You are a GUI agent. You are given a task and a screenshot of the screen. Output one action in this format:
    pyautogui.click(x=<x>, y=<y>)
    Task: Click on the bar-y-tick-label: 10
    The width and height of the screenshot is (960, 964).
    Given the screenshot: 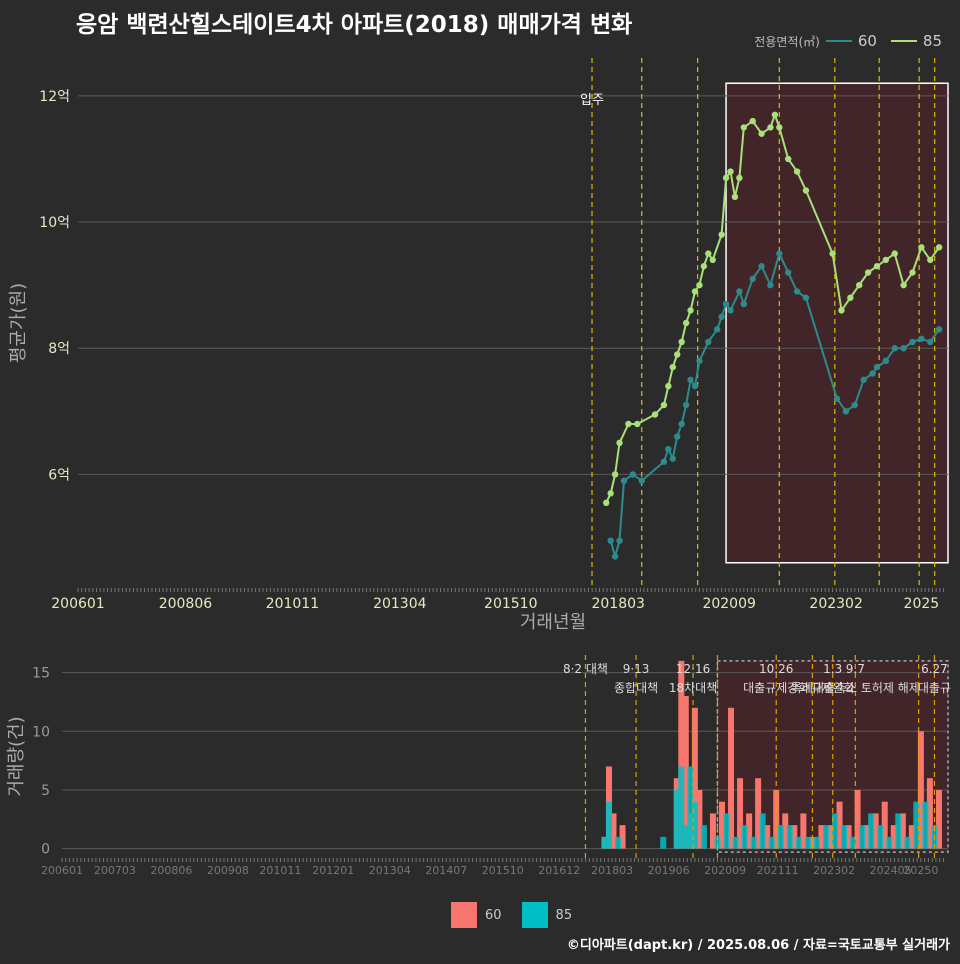 What is the action you would take?
    pyautogui.click(x=41, y=732)
    